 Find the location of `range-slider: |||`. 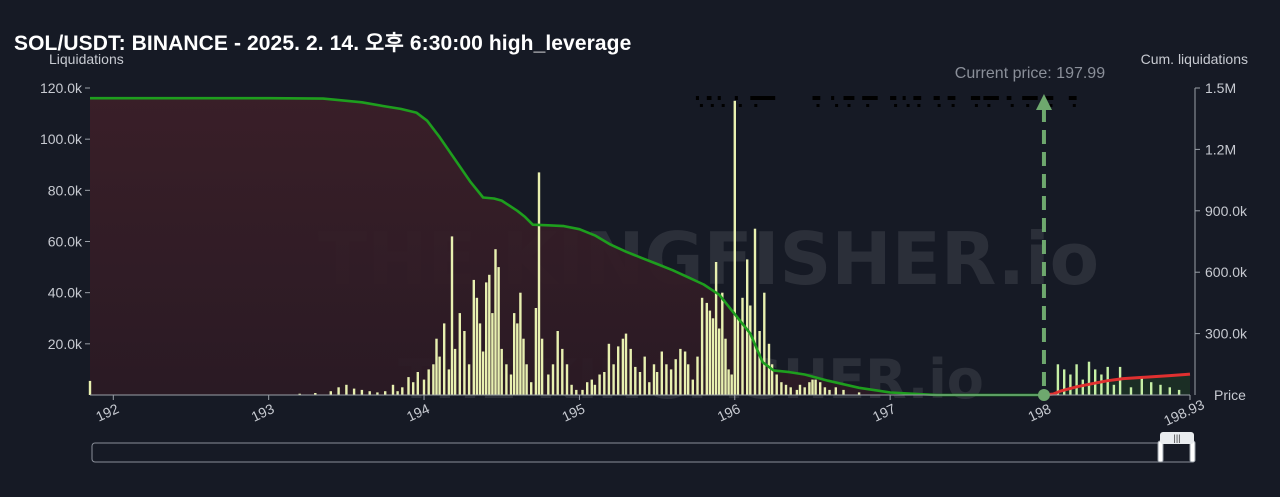

range-slider: ||| is located at coordinates (643, 447).